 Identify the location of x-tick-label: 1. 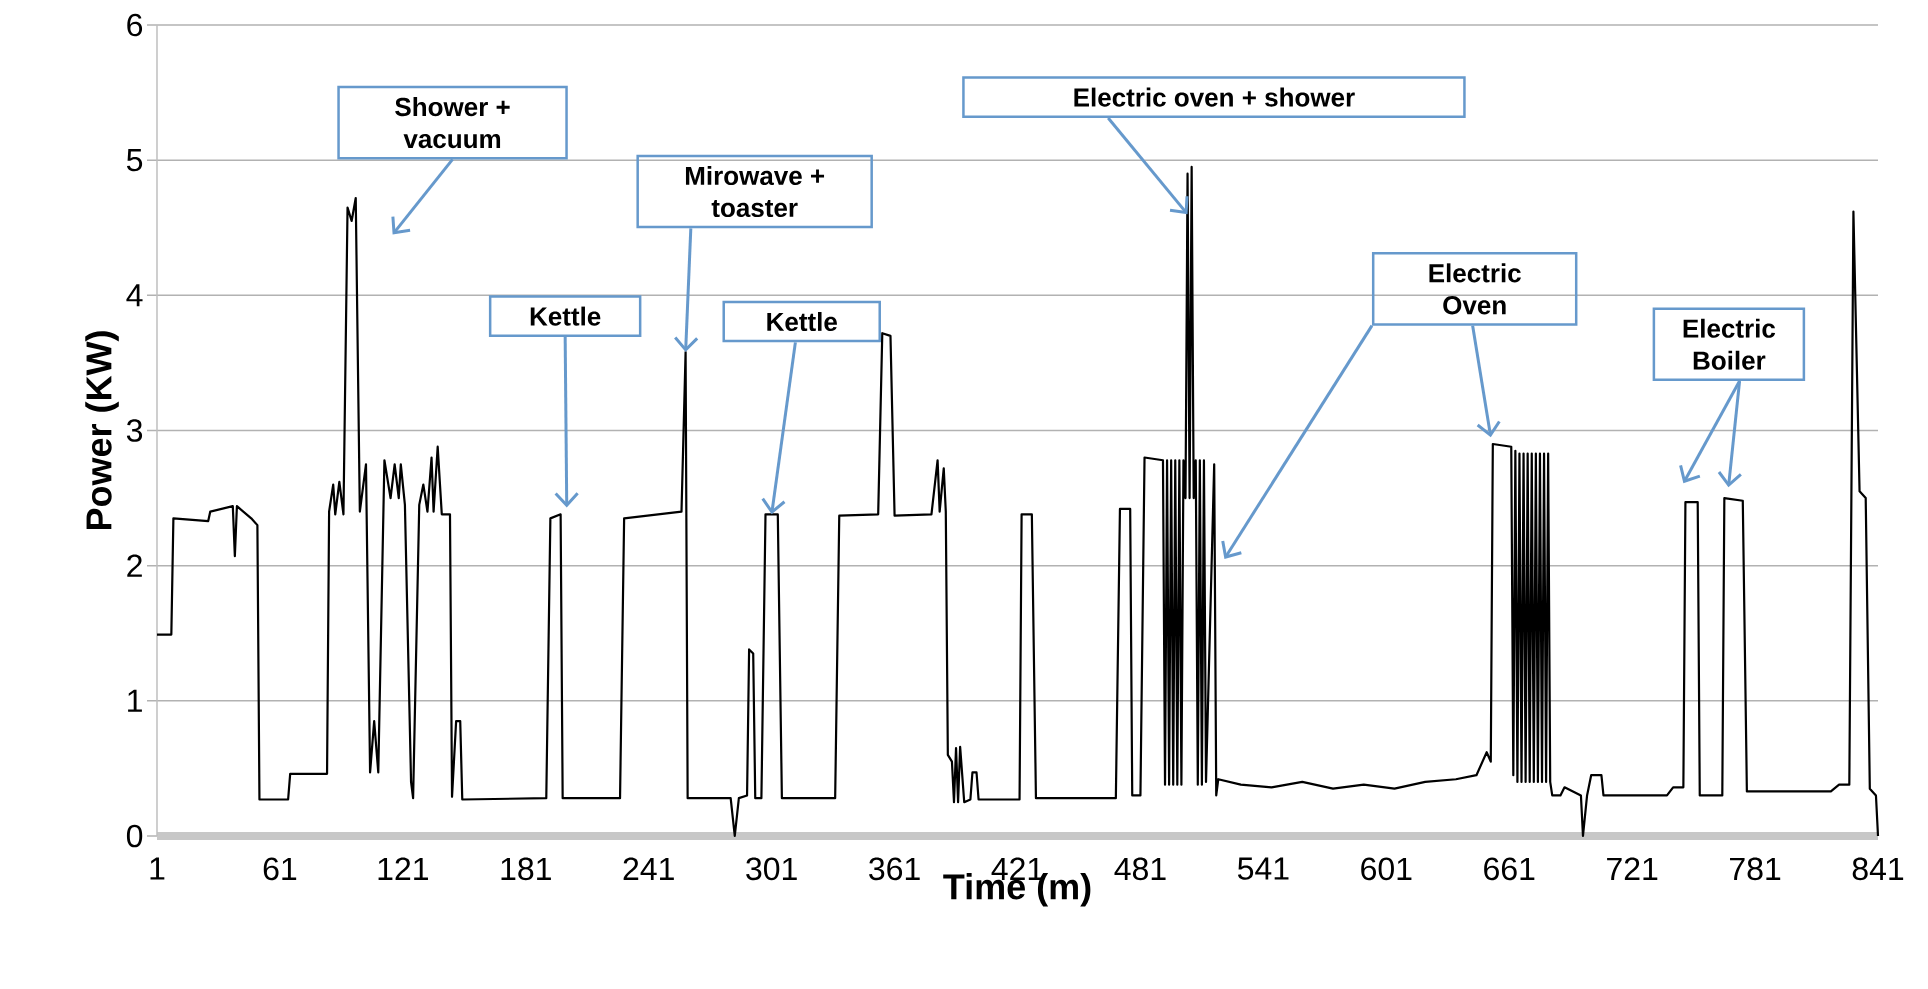
(157, 868).